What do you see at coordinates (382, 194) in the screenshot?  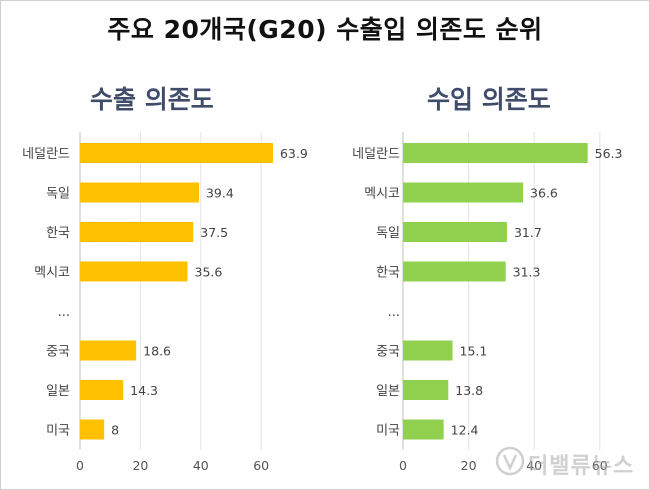 I see `import-category-label-1: 멕시코` at bounding box center [382, 194].